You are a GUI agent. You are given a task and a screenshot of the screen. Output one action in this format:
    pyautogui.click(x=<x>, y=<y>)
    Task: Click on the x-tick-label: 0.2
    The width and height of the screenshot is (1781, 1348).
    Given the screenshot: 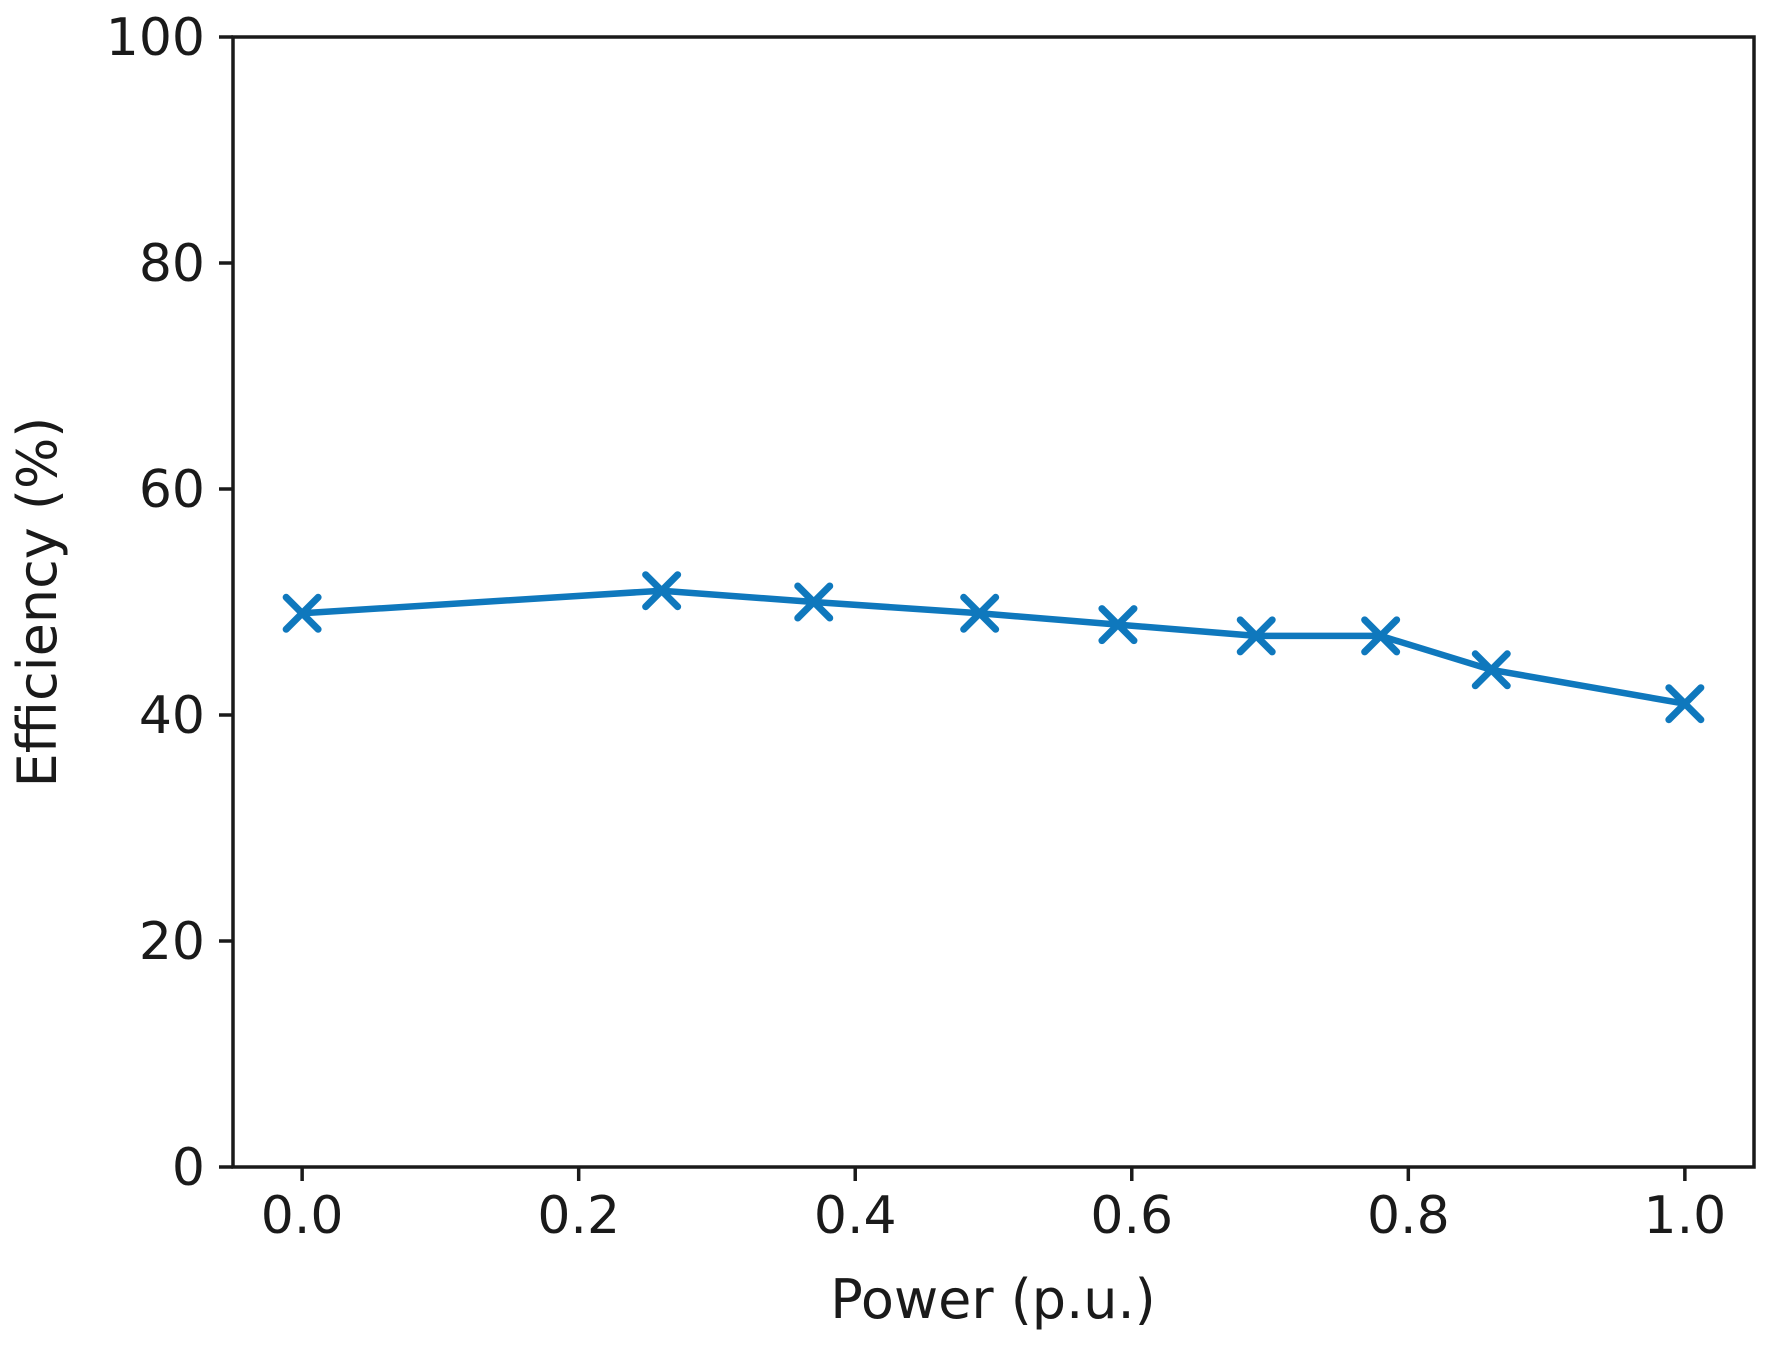 What is the action you would take?
    pyautogui.click(x=578, y=1216)
    